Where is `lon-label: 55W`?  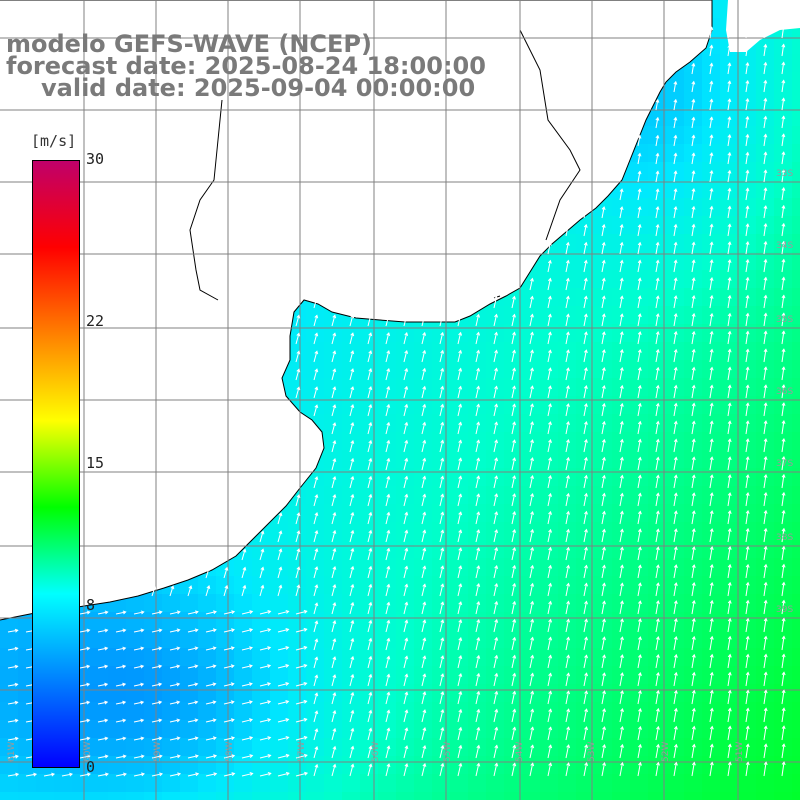
lon-label: 55W is located at coordinates (448, 752).